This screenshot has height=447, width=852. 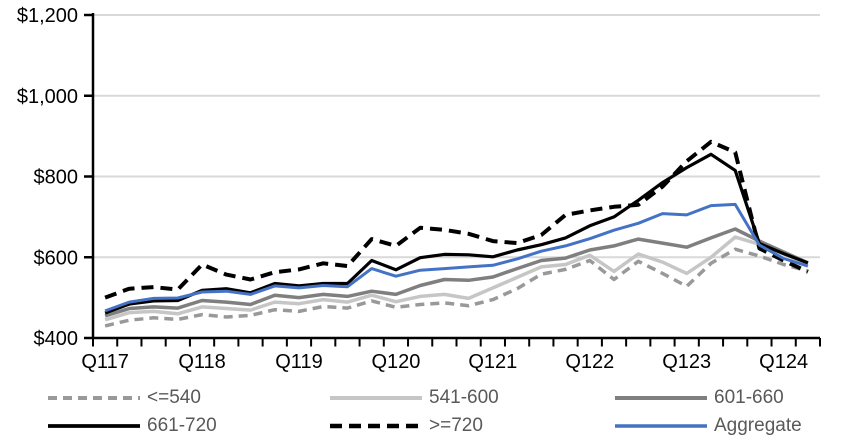 I want to click on y-axis-tick-label: $800, so click(x=56, y=178).